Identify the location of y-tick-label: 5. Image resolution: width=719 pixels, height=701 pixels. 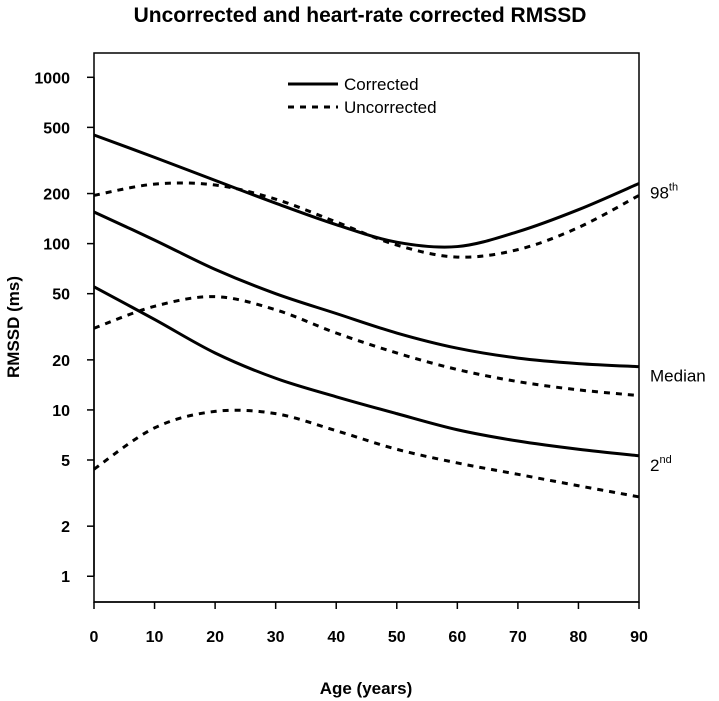
(65, 461).